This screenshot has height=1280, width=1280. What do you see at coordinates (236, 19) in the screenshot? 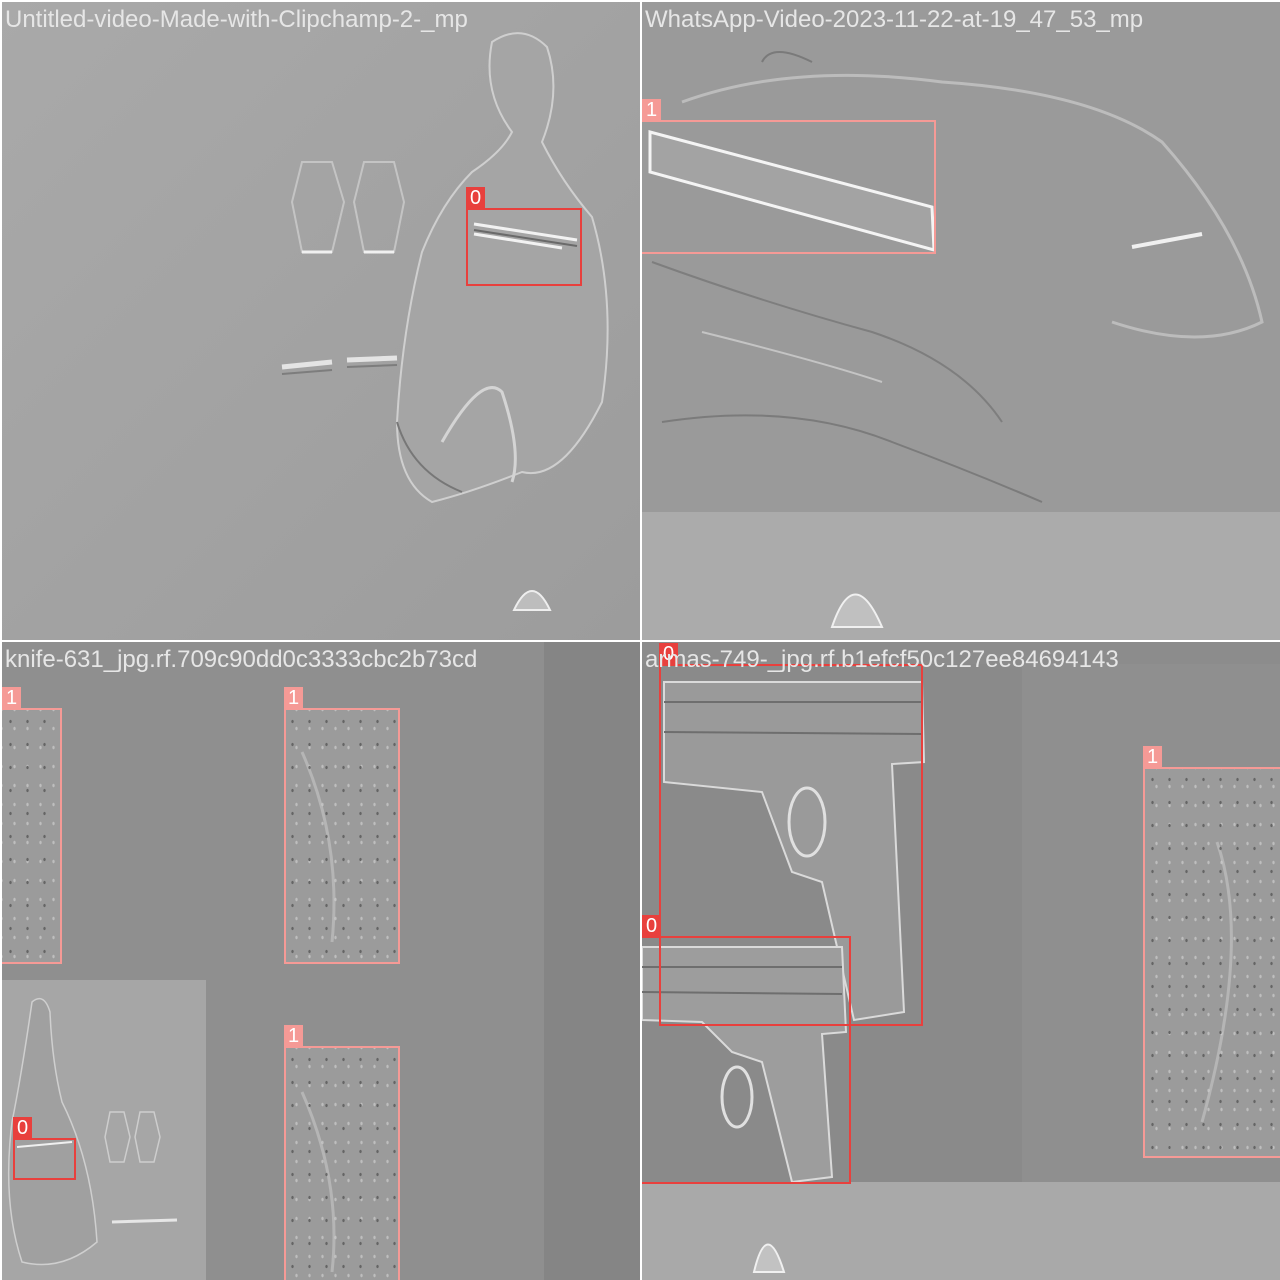
I see `tile-title: Untitled-video-Made-with-Clipchamp-2-_mp` at bounding box center [236, 19].